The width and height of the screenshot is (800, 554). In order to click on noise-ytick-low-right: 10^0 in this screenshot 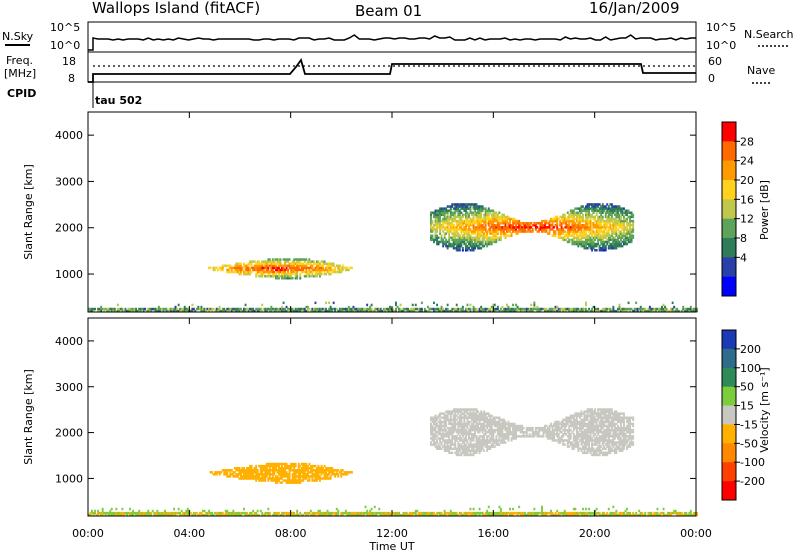, I will do `click(721, 45)`.